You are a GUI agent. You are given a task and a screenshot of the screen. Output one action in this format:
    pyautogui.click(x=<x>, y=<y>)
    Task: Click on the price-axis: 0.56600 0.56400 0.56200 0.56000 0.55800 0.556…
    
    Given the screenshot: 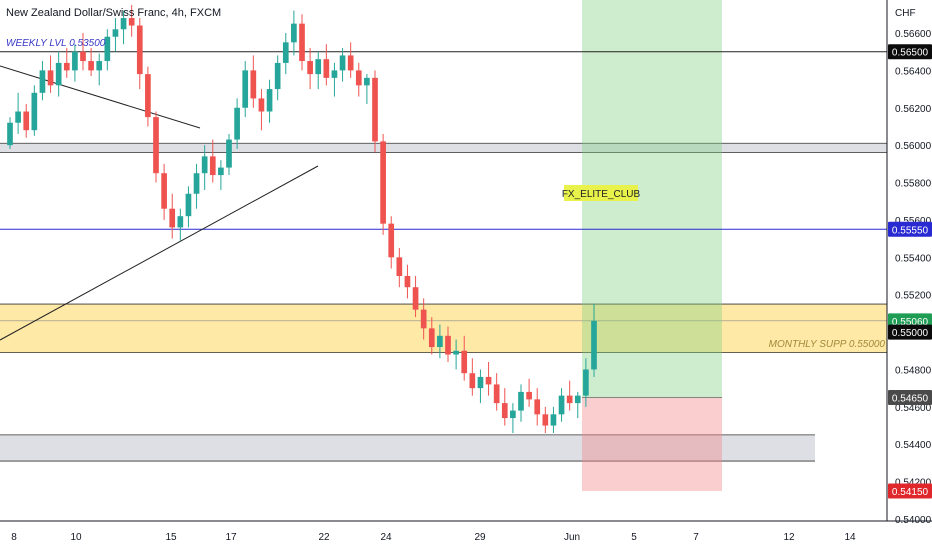 What is the action you would take?
    pyautogui.click(x=909, y=263)
    